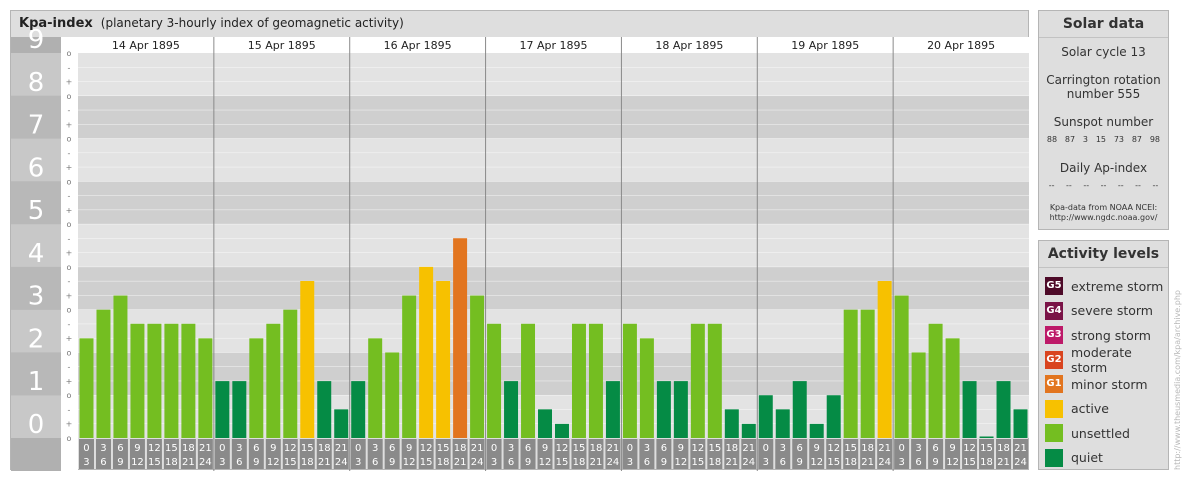 Image resolution: width=1184 pixels, height=480 pixels. I want to click on legend-label: moderate storm, so click(1101, 359).